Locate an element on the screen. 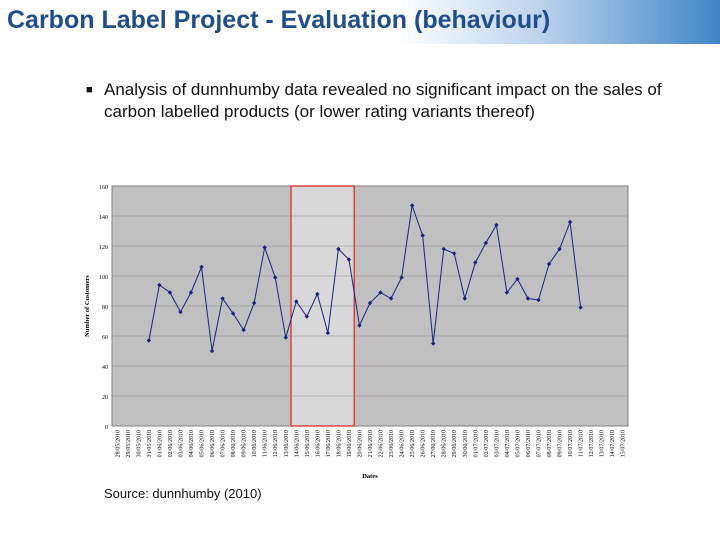  x-tick-label: 10/07/2010 is located at coordinates (571, 443).